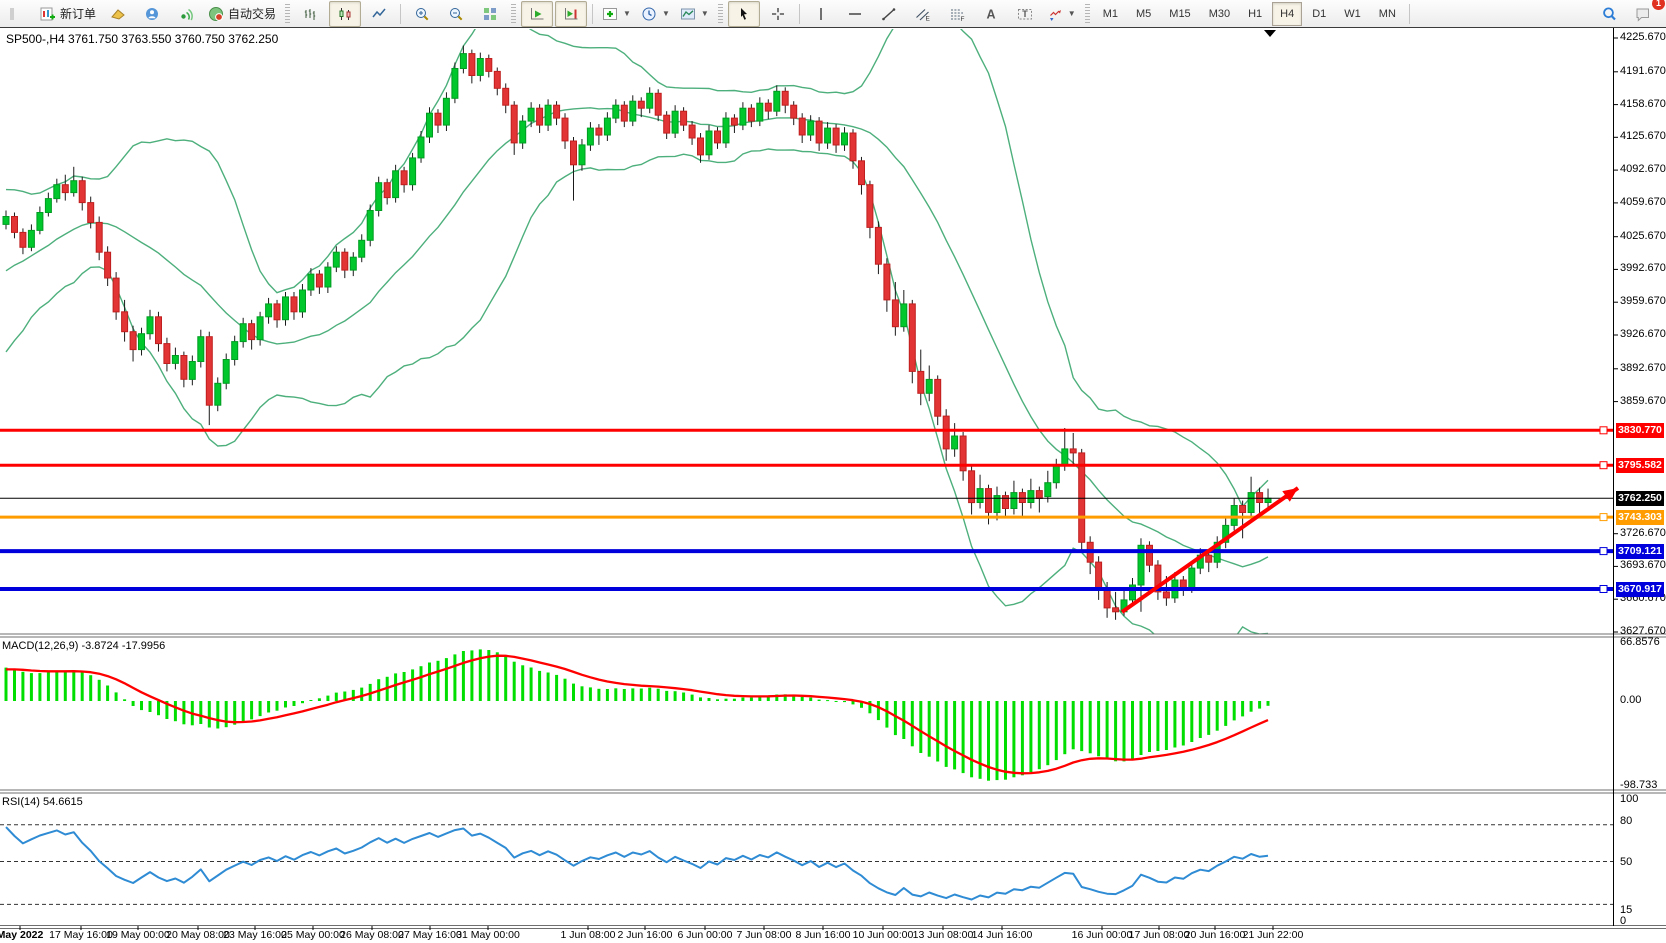 This screenshot has width=1666, height=943. What do you see at coordinates (1210, 550) in the screenshot?
I see `trend-arrow-line` at bounding box center [1210, 550].